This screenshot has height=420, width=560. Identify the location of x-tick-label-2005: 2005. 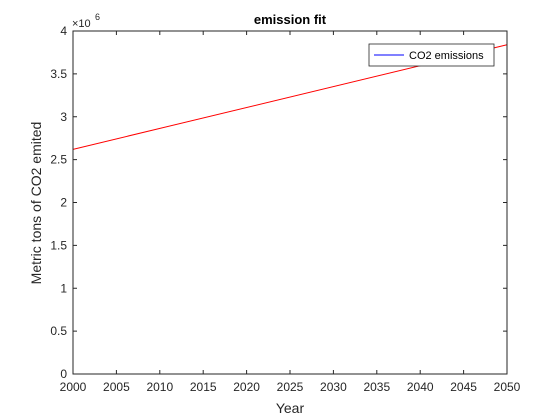
(116, 387).